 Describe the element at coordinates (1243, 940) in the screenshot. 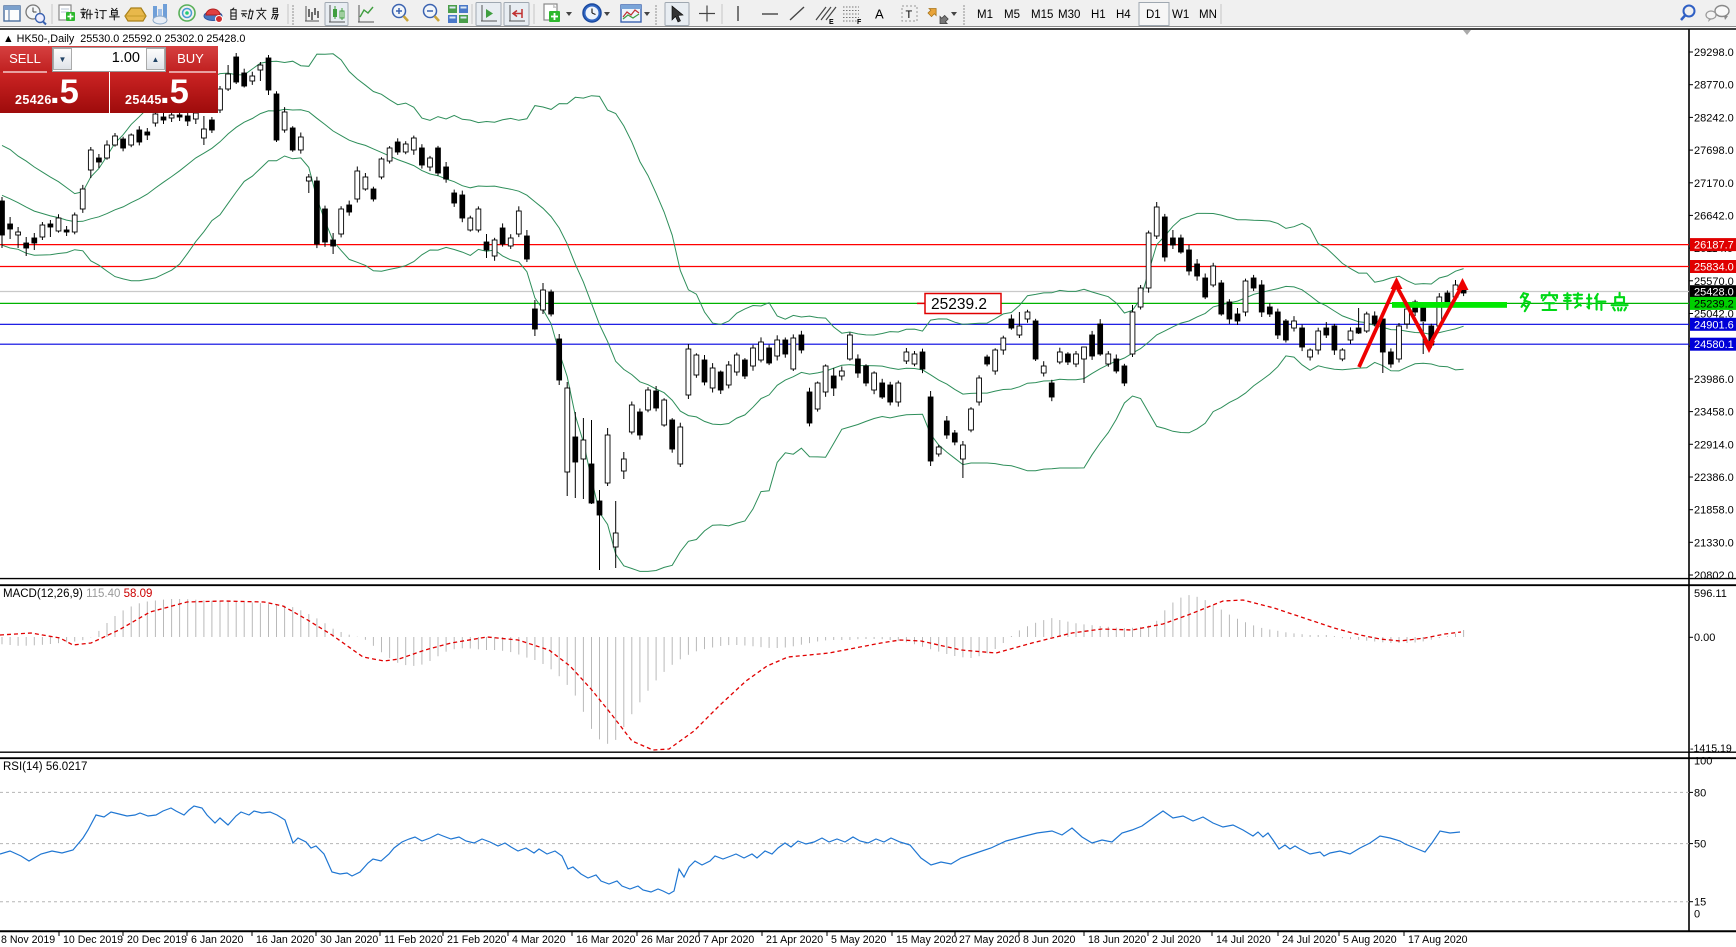

I see `svg-text: 14 Jul 2020` at that location.